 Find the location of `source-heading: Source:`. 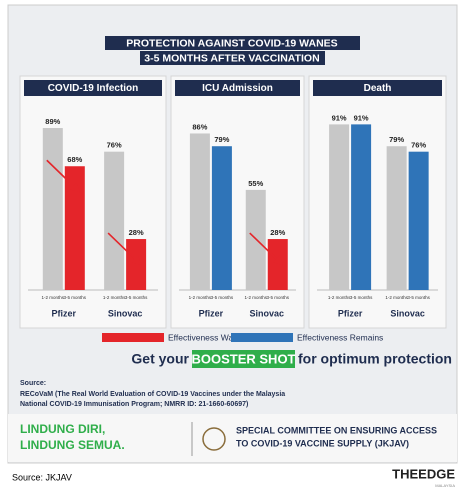

source-heading: Source: is located at coordinates (33, 383).